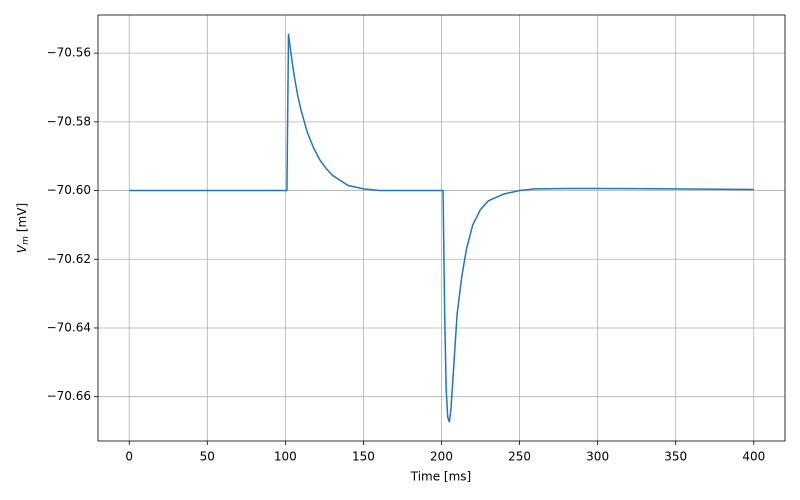 Image resolution: width=800 pixels, height=500 pixels. I want to click on y-axis-label: Vm [mV], so click(23, 228).